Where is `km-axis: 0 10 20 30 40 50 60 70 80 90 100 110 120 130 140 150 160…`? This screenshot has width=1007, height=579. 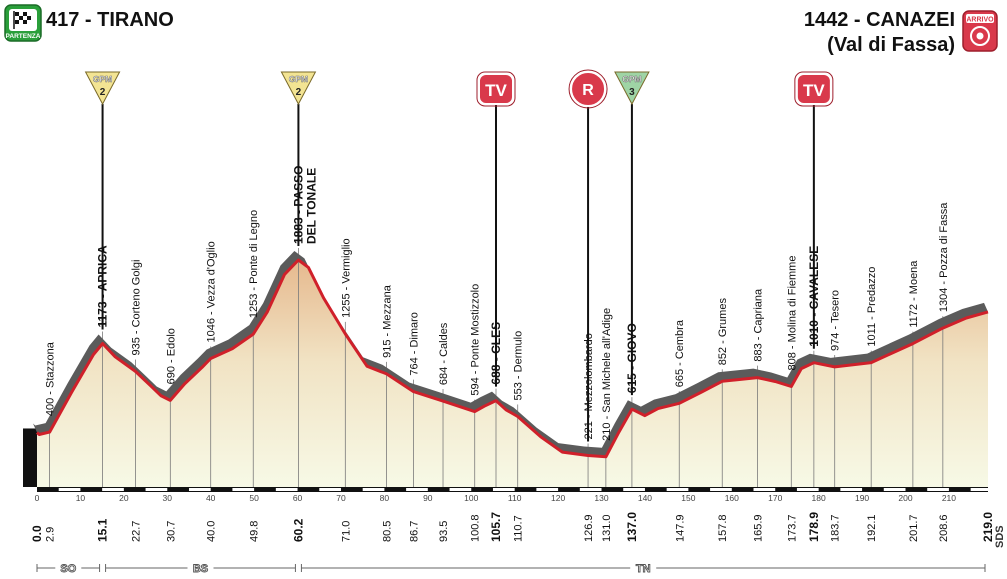
km-axis: 0 10 20 30 40 50 60 70 80 90 100 110 120 130 140 150 160… is located at coordinates (511, 495).